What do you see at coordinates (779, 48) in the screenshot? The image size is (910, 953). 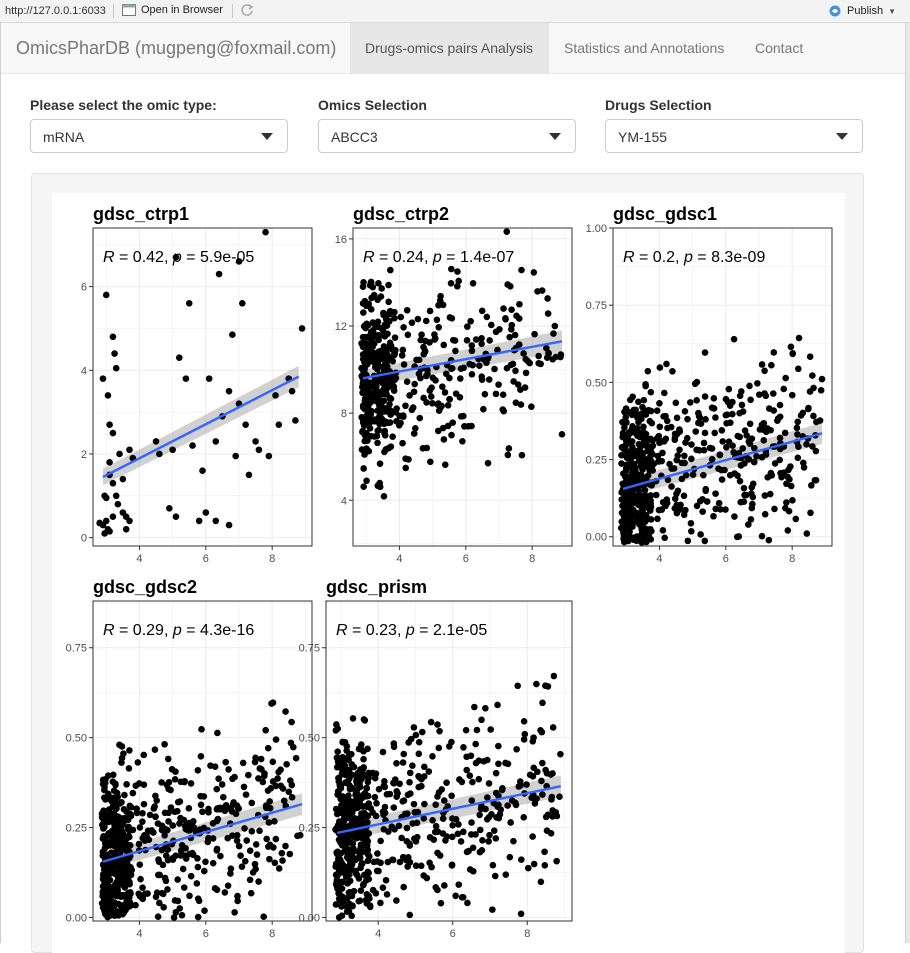 I see `tab-contact: Contact` at bounding box center [779, 48].